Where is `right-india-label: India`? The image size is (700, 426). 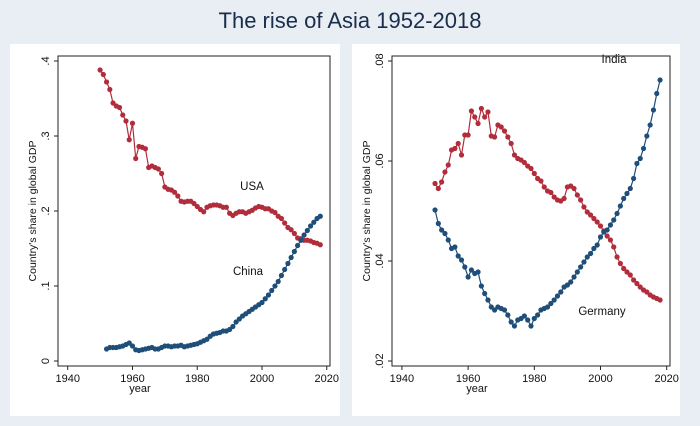 right-india-label: India is located at coordinates (615, 60).